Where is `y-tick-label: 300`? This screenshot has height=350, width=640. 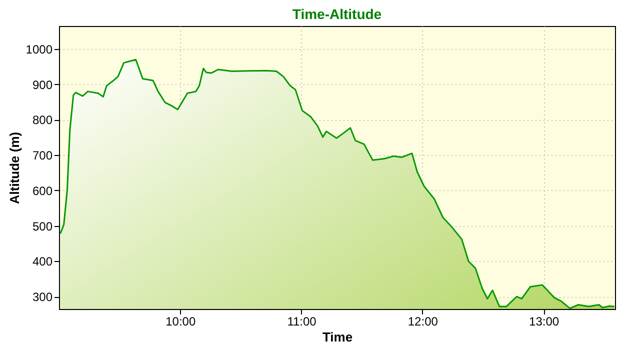 y-tick-label: 300 is located at coordinates (42, 297).